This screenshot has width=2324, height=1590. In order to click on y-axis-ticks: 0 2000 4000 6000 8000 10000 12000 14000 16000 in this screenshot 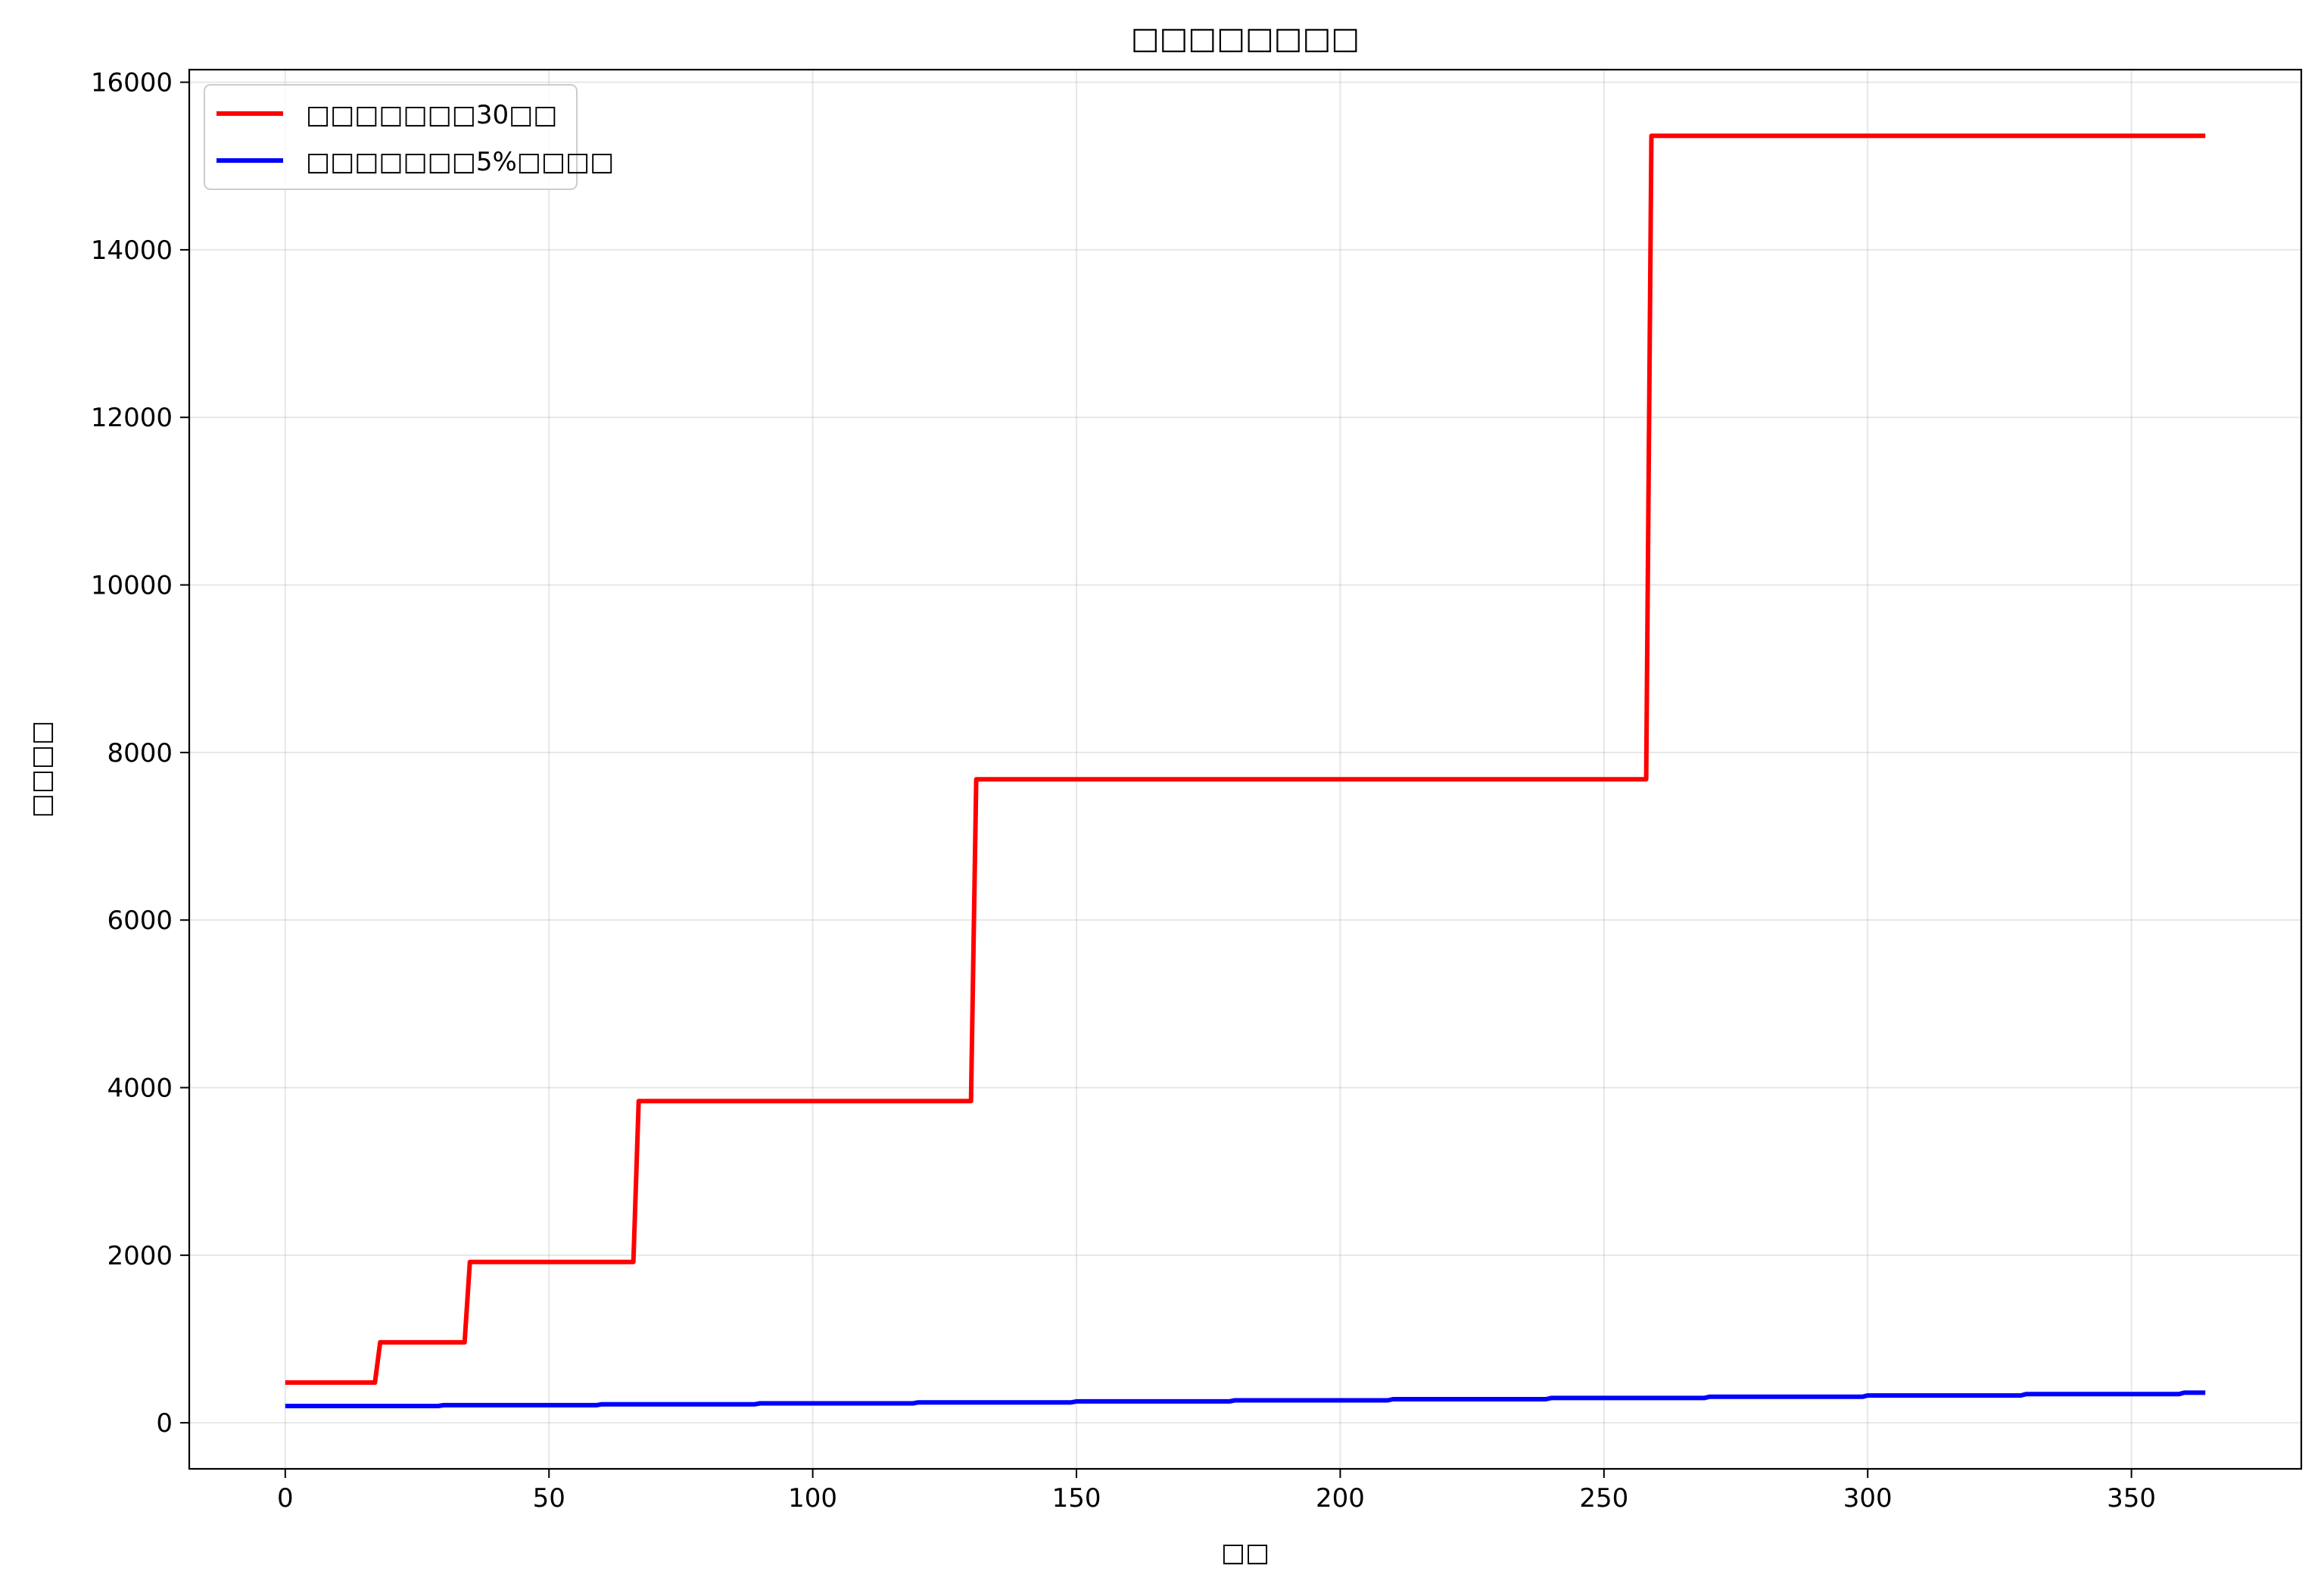, I will do `click(140, 753)`.